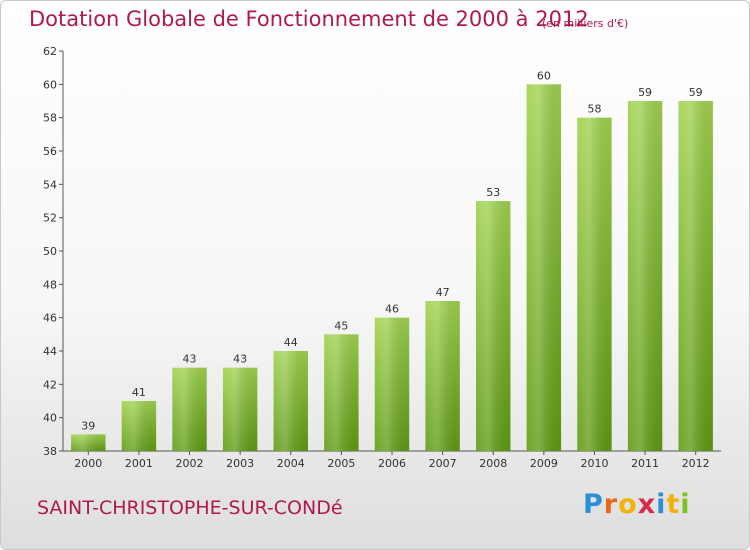 The image size is (750, 550). Describe the element at coordinates (647, 504) in the screenshot. I see `logo-letter: x` at that location.